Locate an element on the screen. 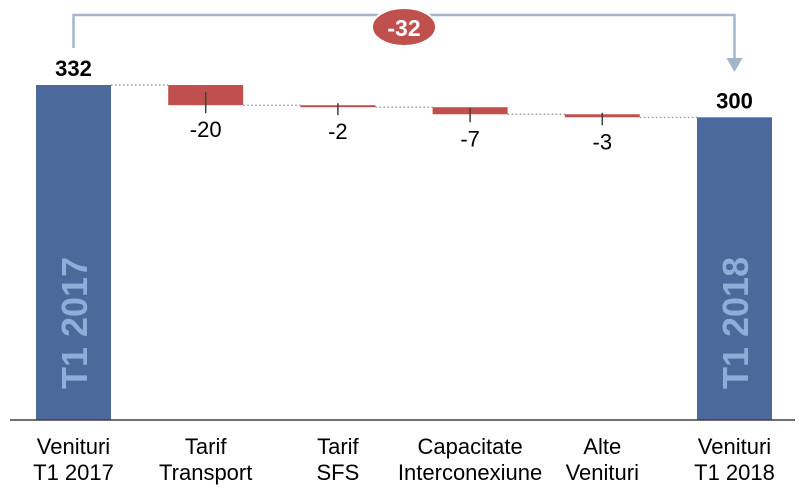  category-label-alte-venituri-line-1: Alte is located at coordinates (602, 446).